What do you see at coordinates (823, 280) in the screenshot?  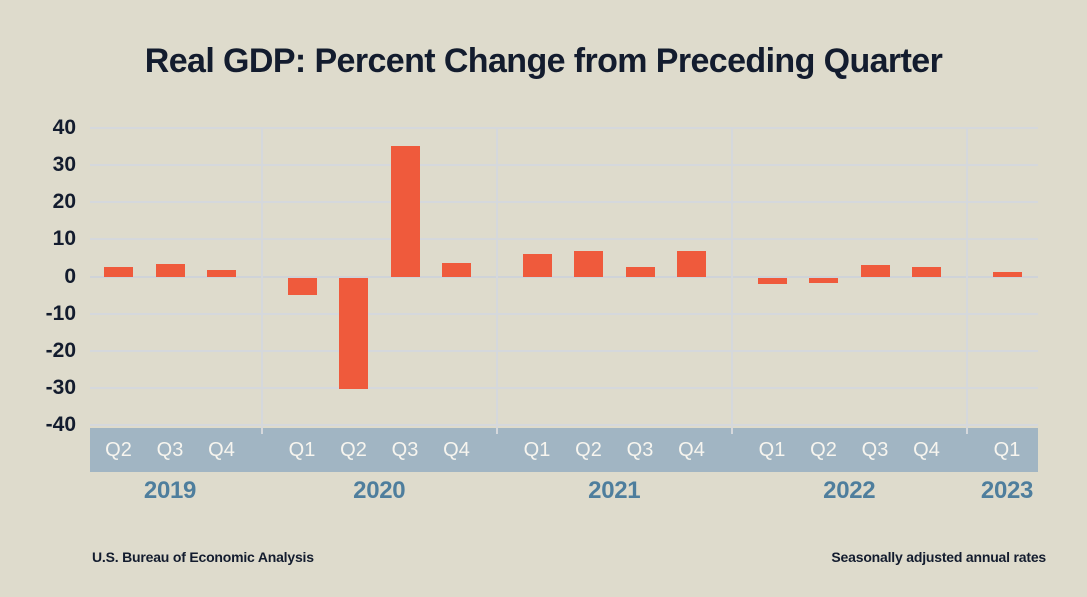 I see `bar-2022-Q2` at bounding box center [823, 280].